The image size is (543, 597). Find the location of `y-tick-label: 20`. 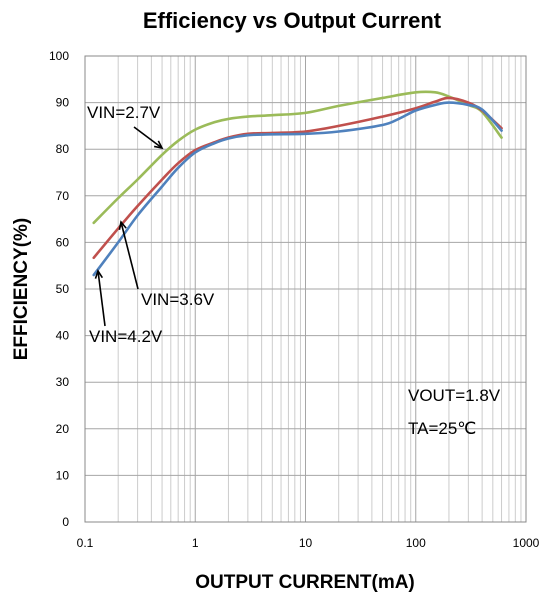

y-tick-label: 20 is located at coordinates (63, 429).